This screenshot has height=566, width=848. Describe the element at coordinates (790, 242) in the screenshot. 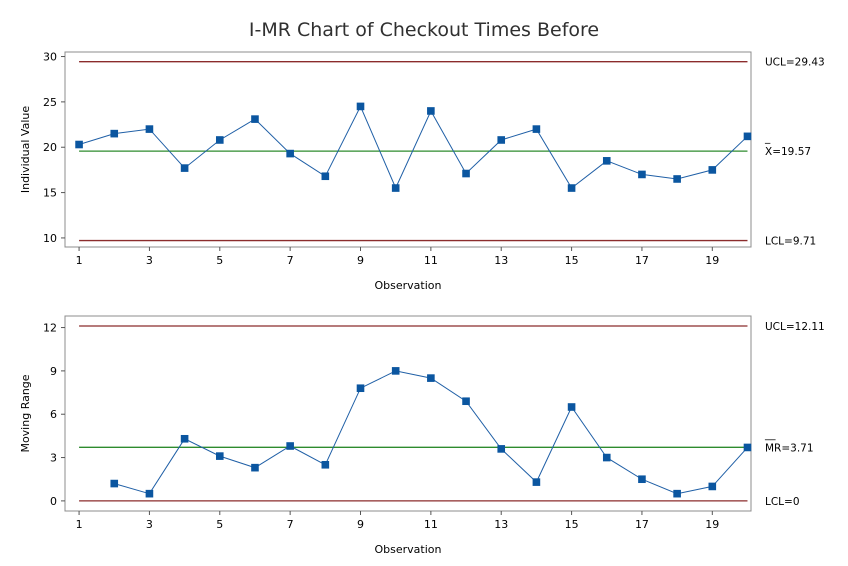

I see `lcl-label: LCL=9.71` at that location.